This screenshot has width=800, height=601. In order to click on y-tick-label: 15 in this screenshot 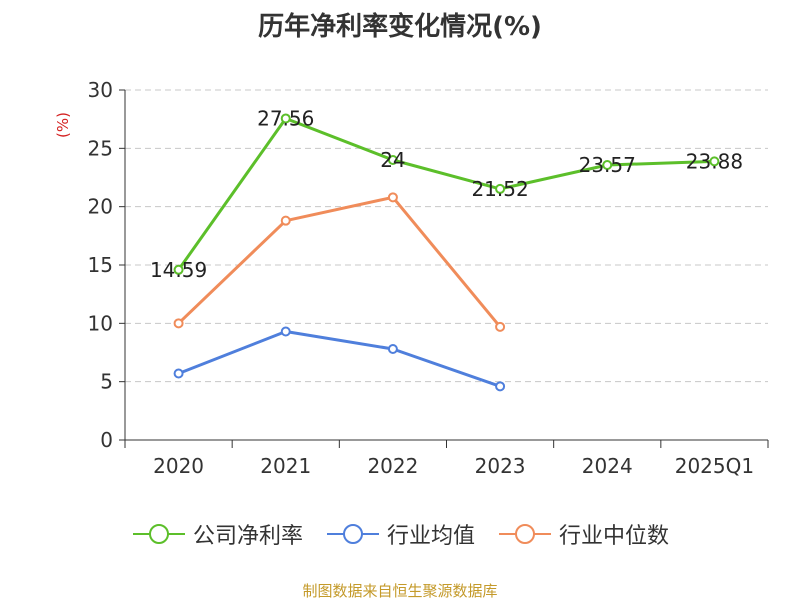, I will do `click(100, 265)`.